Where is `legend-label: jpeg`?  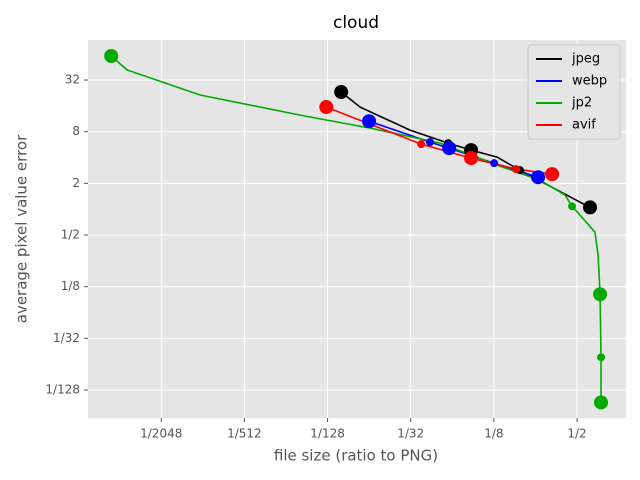 legend-label: jpeg is located at coordinates (585, 59).